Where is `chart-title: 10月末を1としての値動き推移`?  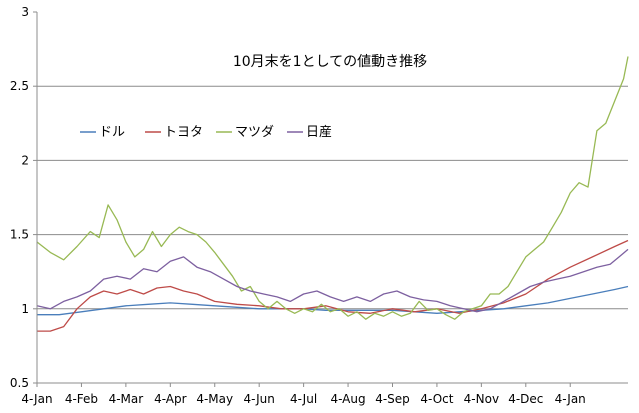
chart-title: 10月末を1としての値動き推移 is located at coordinates (330, 62).